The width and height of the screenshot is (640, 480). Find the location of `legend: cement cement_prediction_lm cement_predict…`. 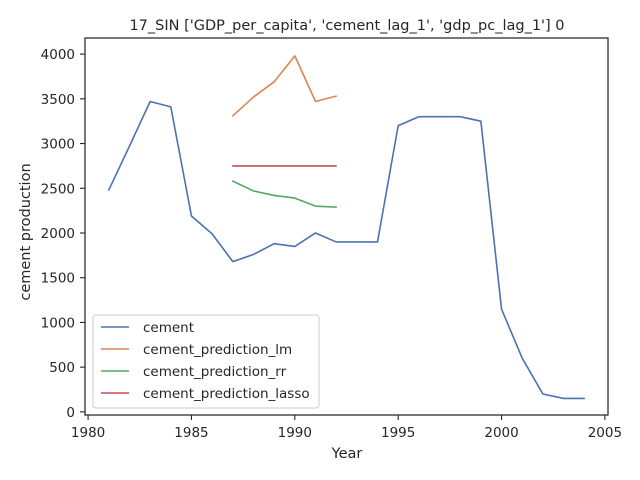

legend: cement cement_prediction_lm cement_predict… is located at coordinates (206, 361).